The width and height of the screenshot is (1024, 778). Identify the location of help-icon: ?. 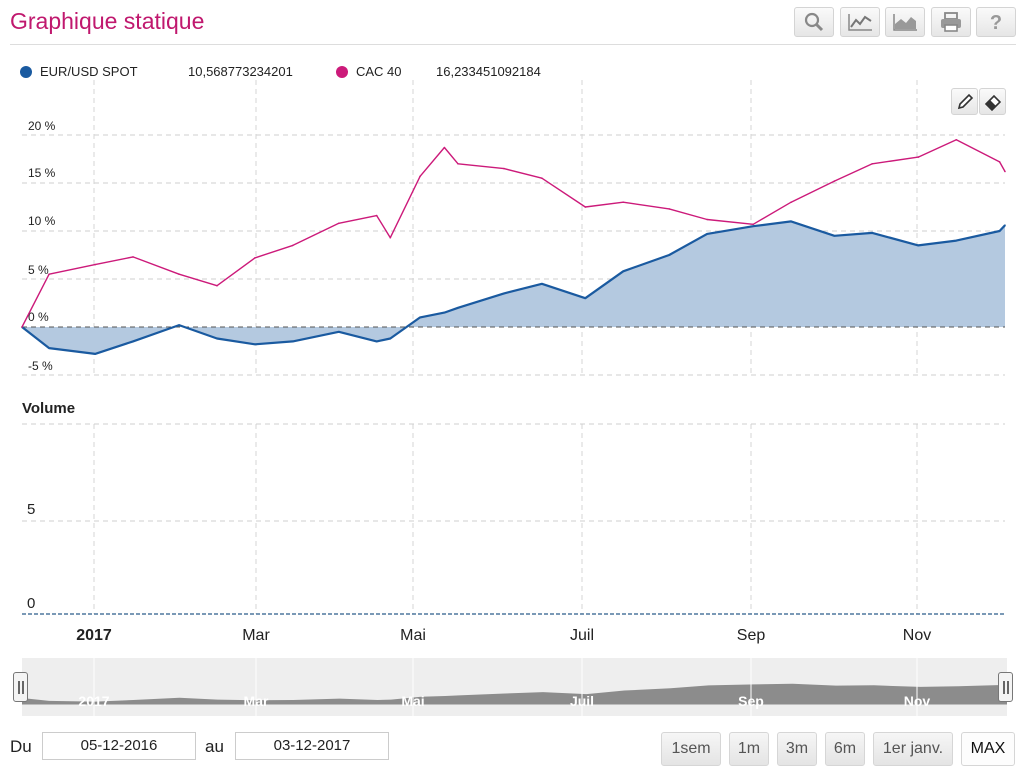
(996, 22).